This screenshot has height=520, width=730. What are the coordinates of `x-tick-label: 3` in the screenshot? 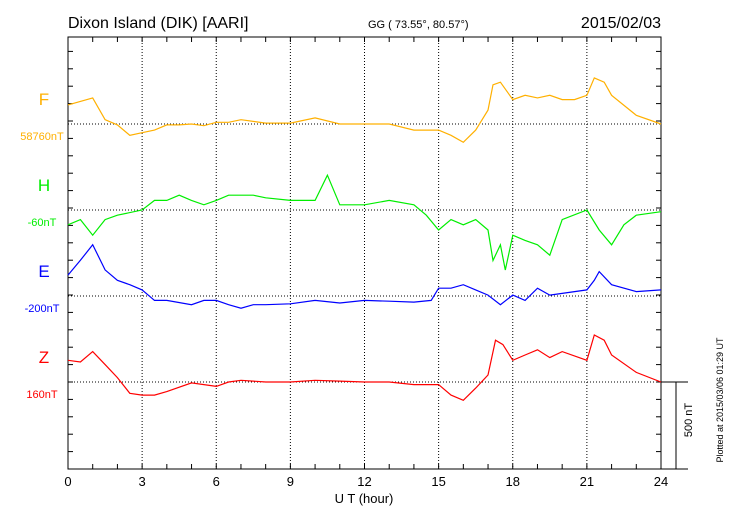 It's located at (142, 481).